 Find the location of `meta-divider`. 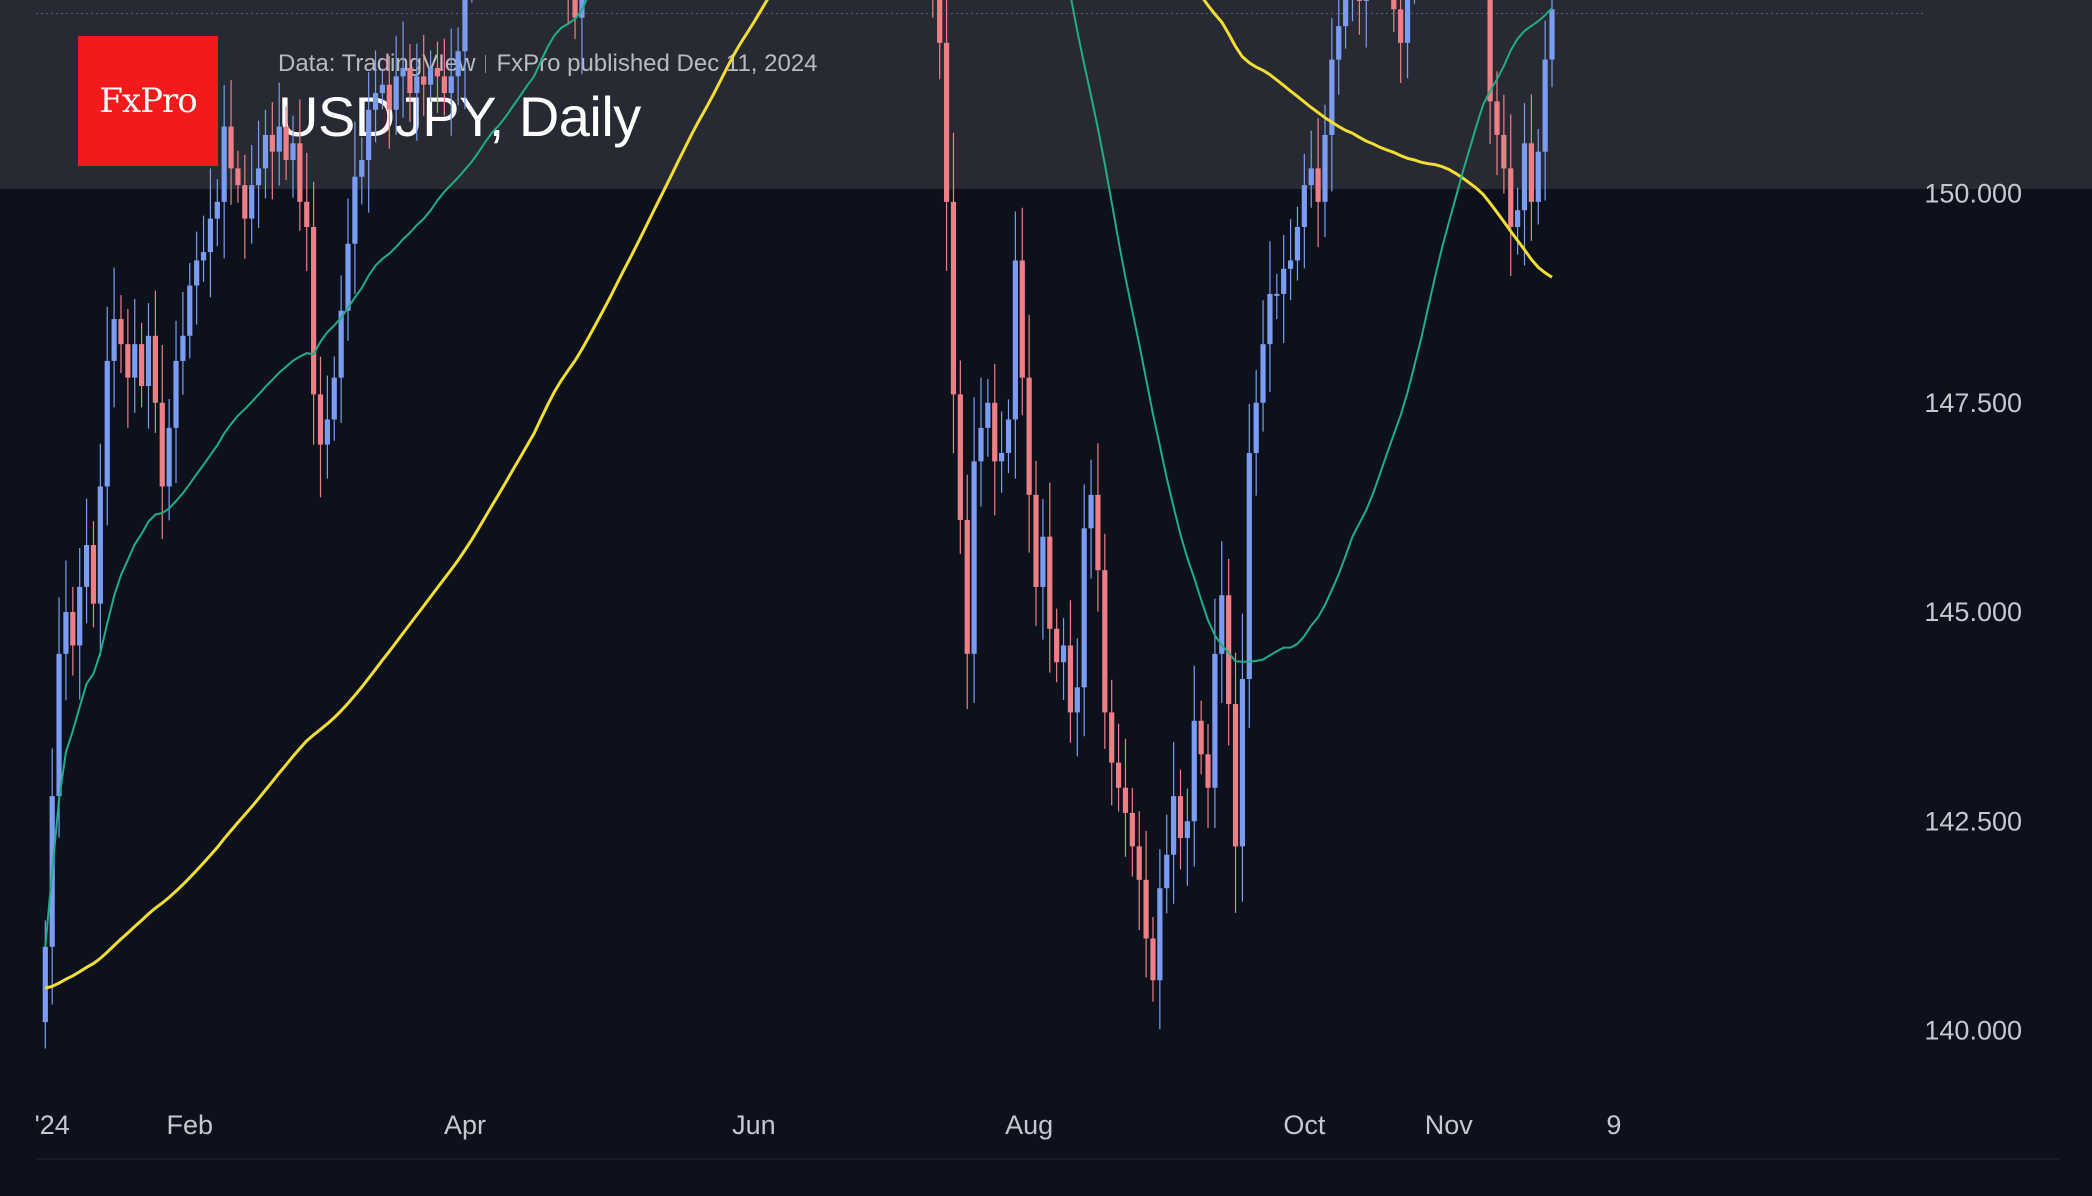

meta-divider is located at coordinates (486, 64).